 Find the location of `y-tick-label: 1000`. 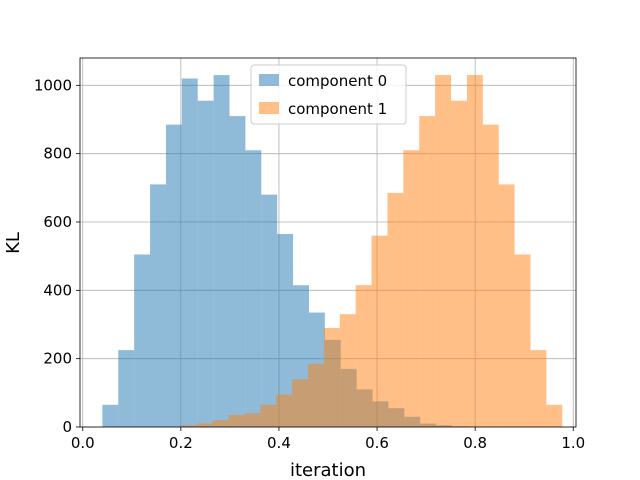

y-tick-label: 1000 is located at coordinates (53, 85).